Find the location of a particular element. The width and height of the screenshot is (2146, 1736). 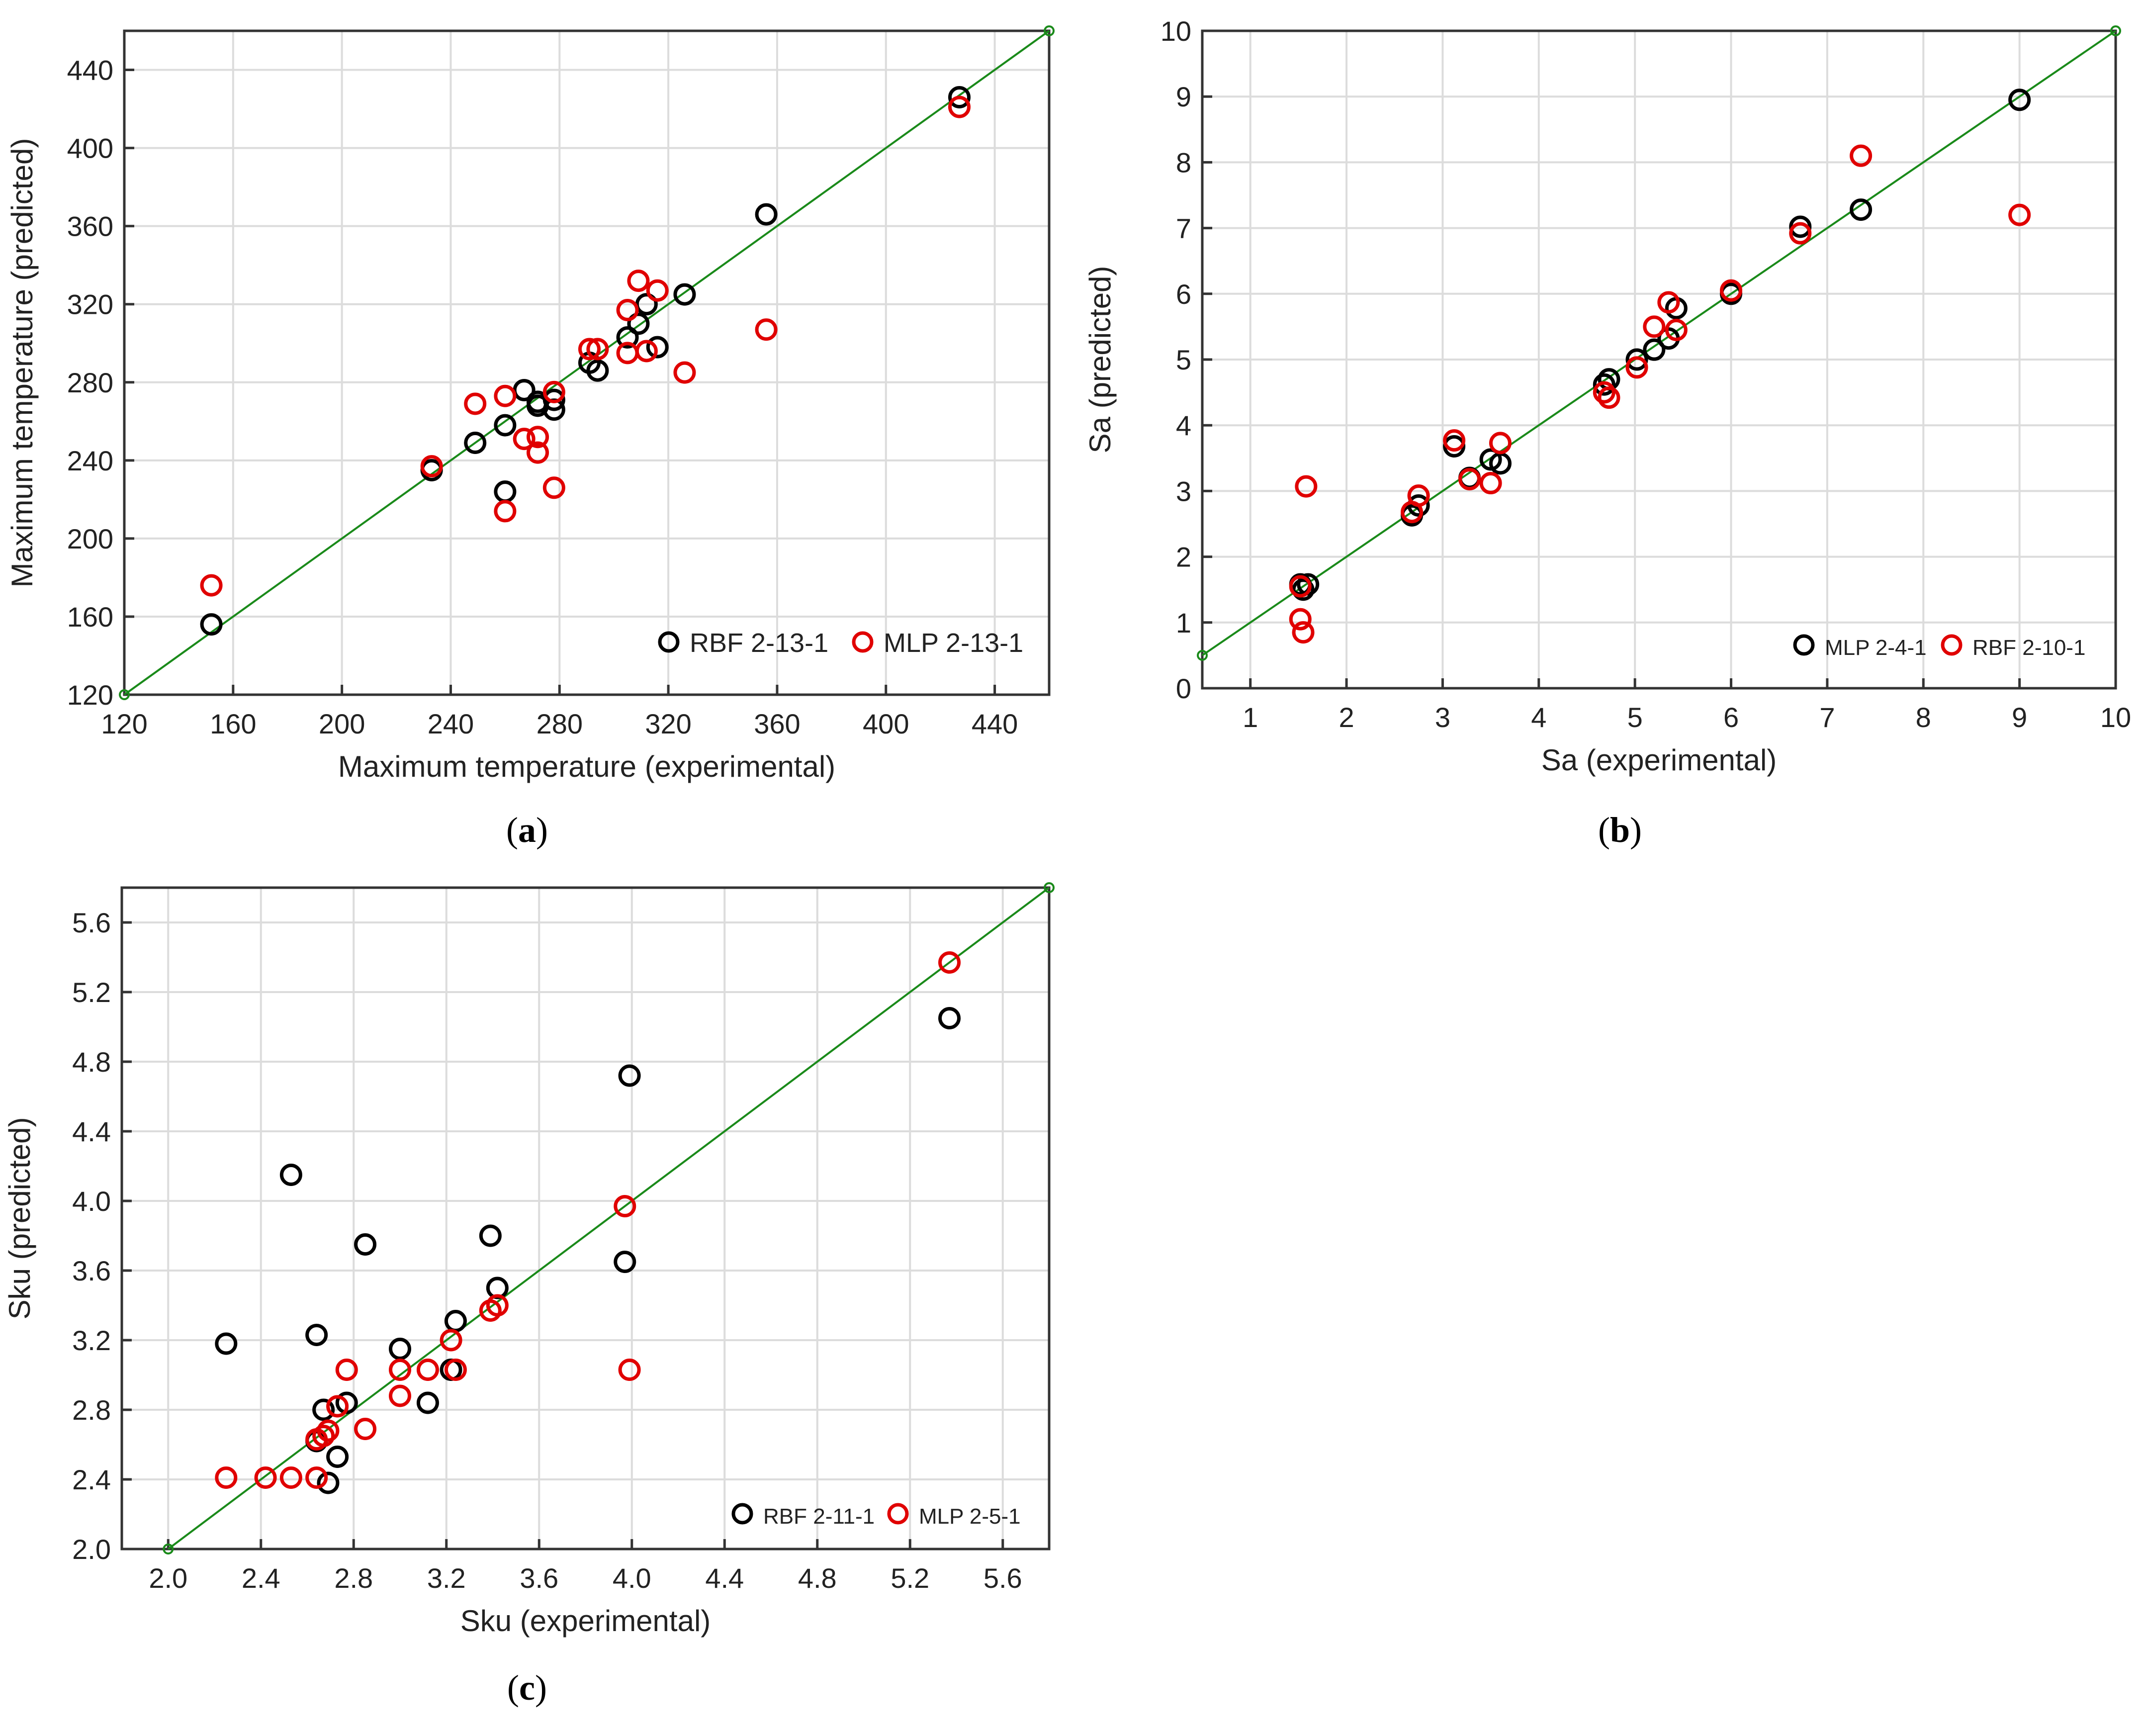

y-tick-label: 6 is located at coordinates (1183, 294).